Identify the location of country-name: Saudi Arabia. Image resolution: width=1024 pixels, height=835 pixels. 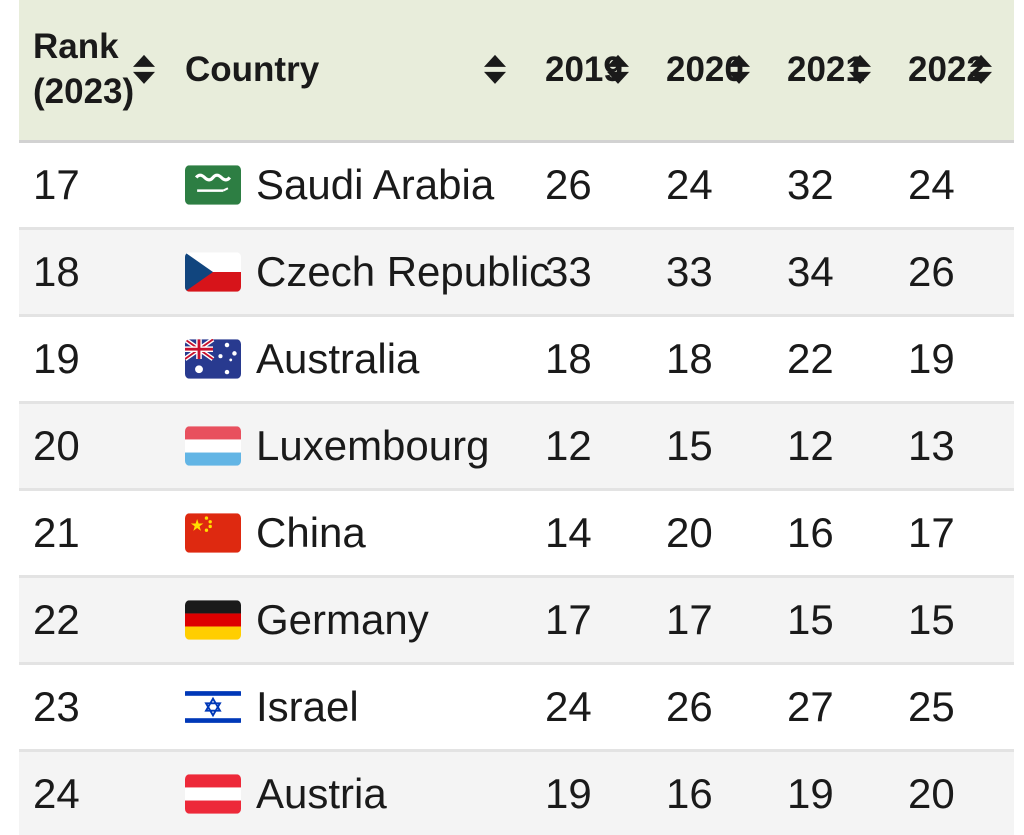
(375, 184).